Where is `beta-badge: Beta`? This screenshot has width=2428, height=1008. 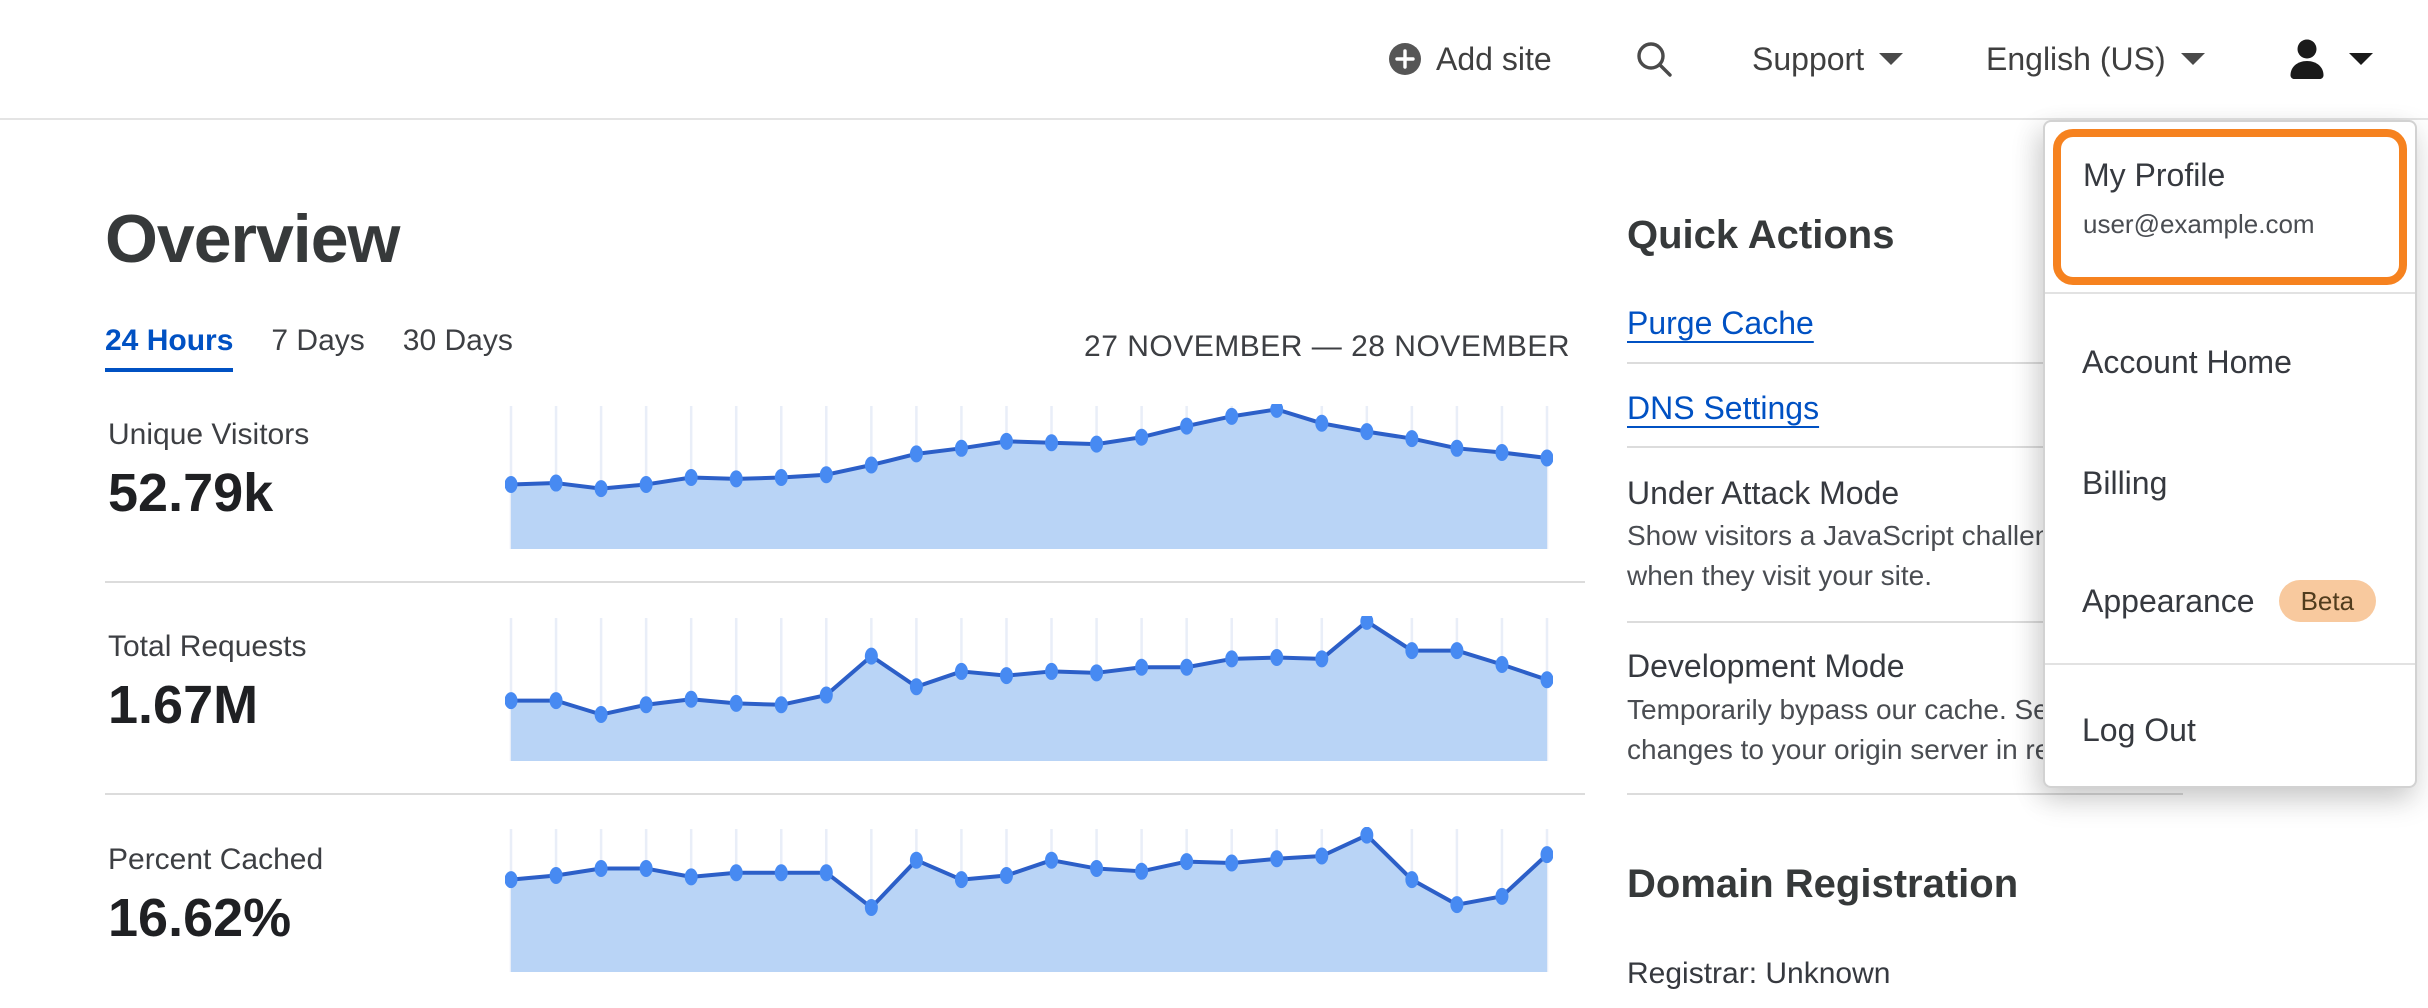
beta-badge: Beta is located at coordinates (2327, 601).